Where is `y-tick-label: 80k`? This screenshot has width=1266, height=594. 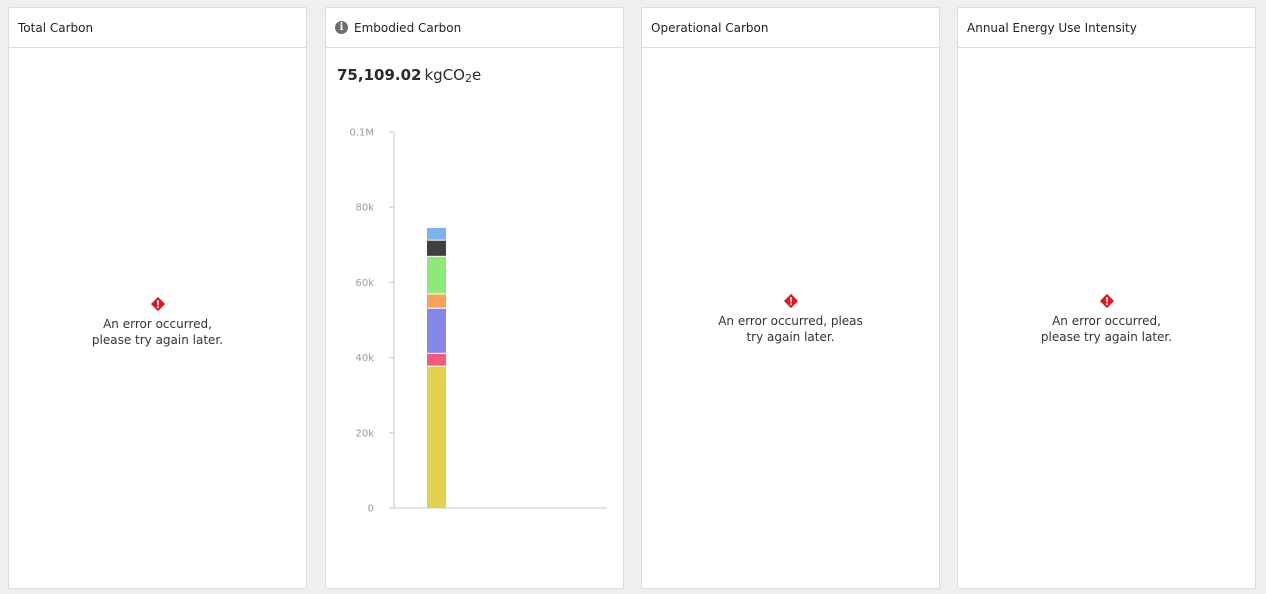 y-tick-label: 80k is located at coordinates (364, 208).